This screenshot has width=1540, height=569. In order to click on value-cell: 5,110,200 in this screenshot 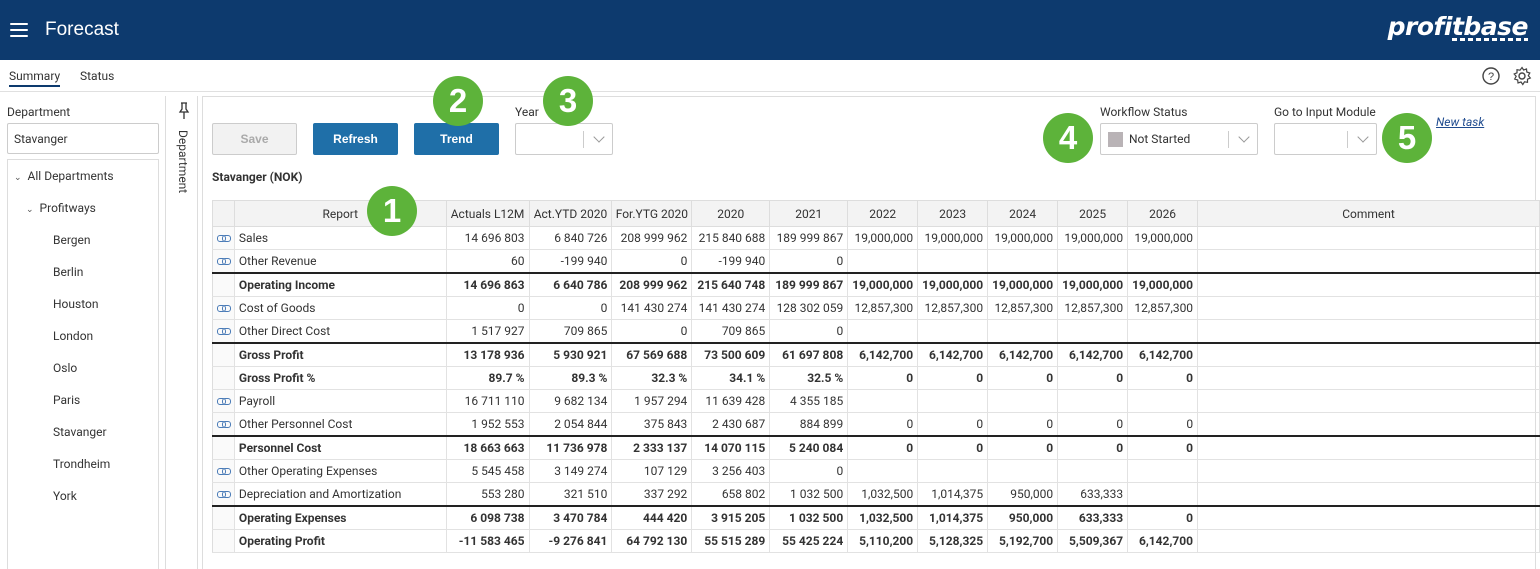, I will do `click(882, 541)`.